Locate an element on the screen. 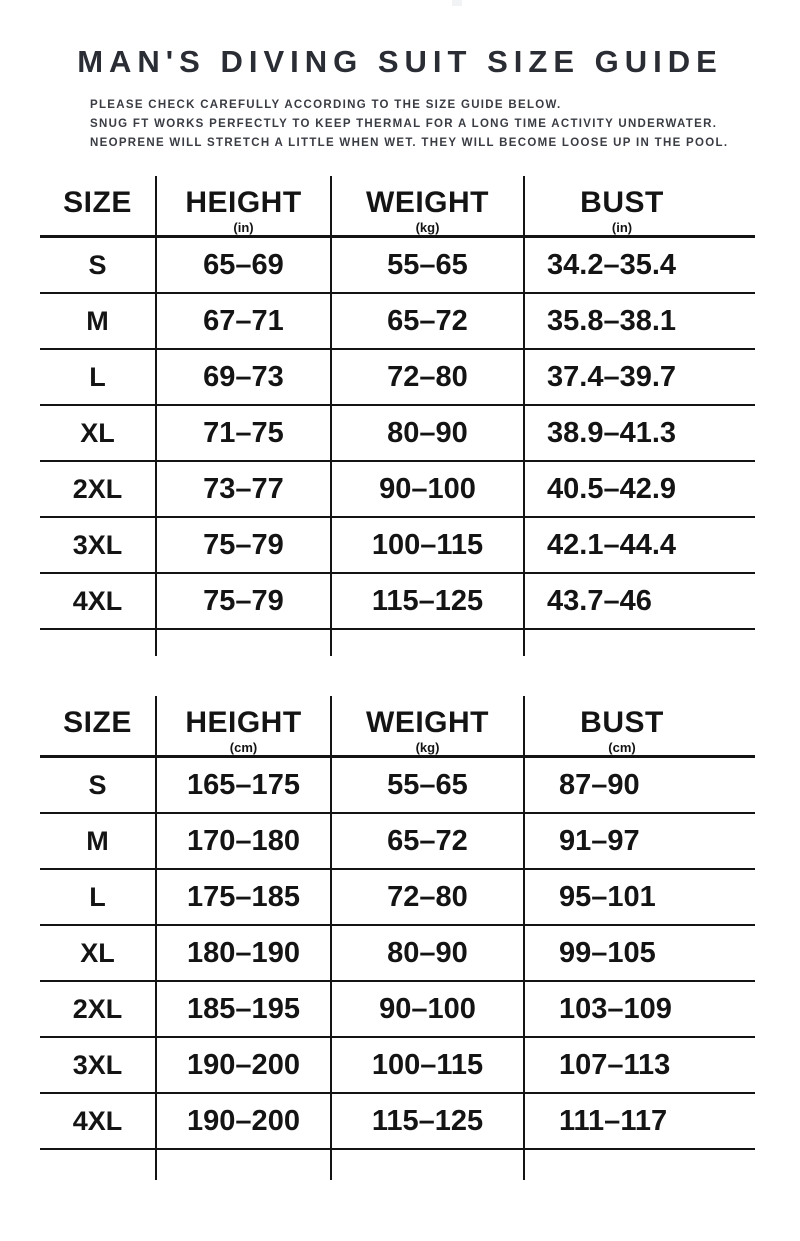 The width and height of the screenshot is (800, 1241). height-cell: 73–77 is located at coordinates (242, 489).